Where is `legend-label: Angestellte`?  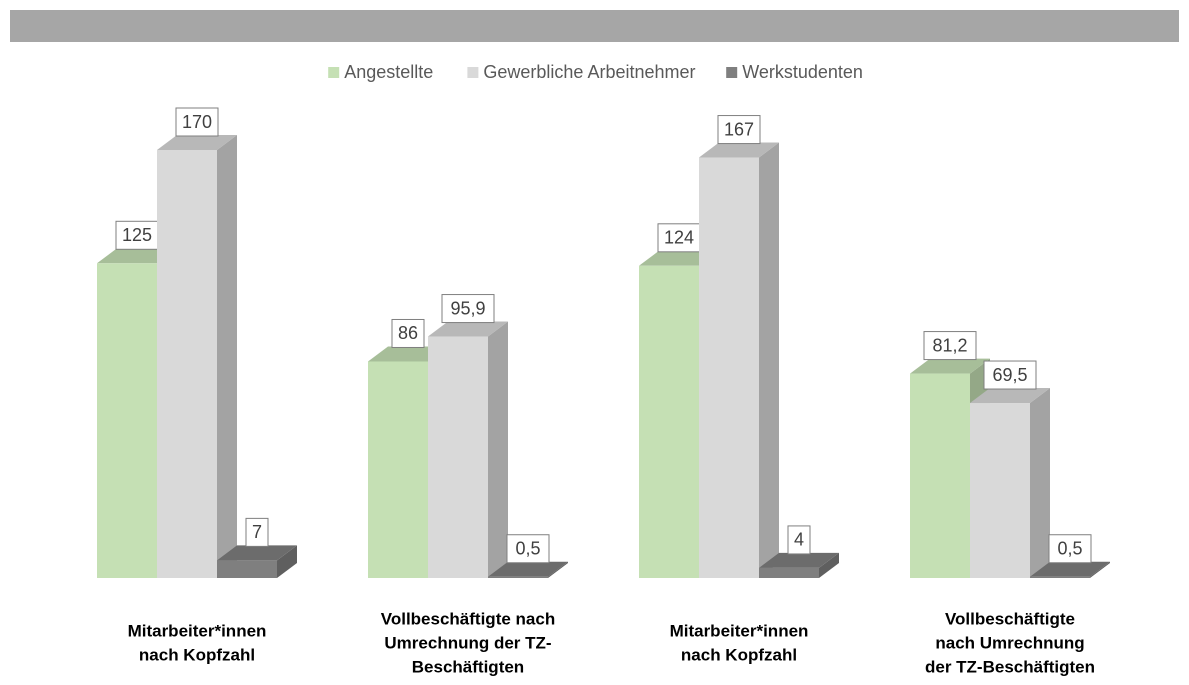
legend-label: Angestellte is located at coordinates (388, 72).